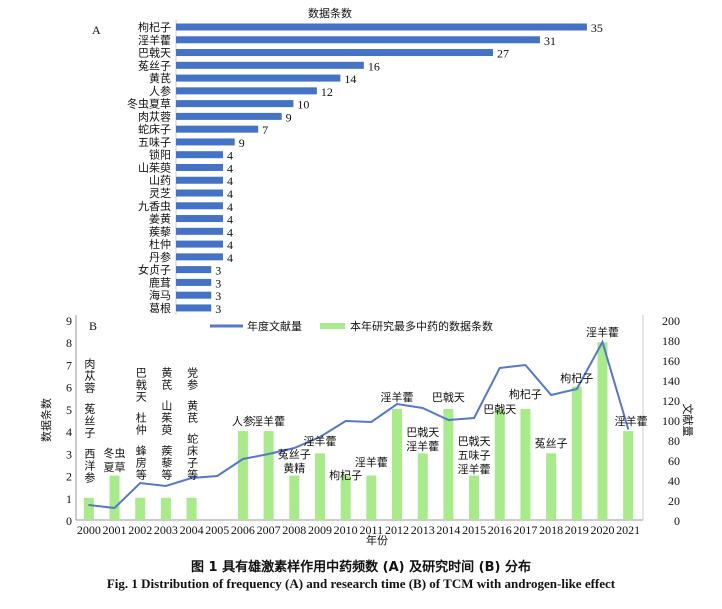 This screenshot has width=722, height=609. What do you see at coordinates (243, 530) in the screenshot?
I see `year-label: 2006` at bounding box center [243, 530].